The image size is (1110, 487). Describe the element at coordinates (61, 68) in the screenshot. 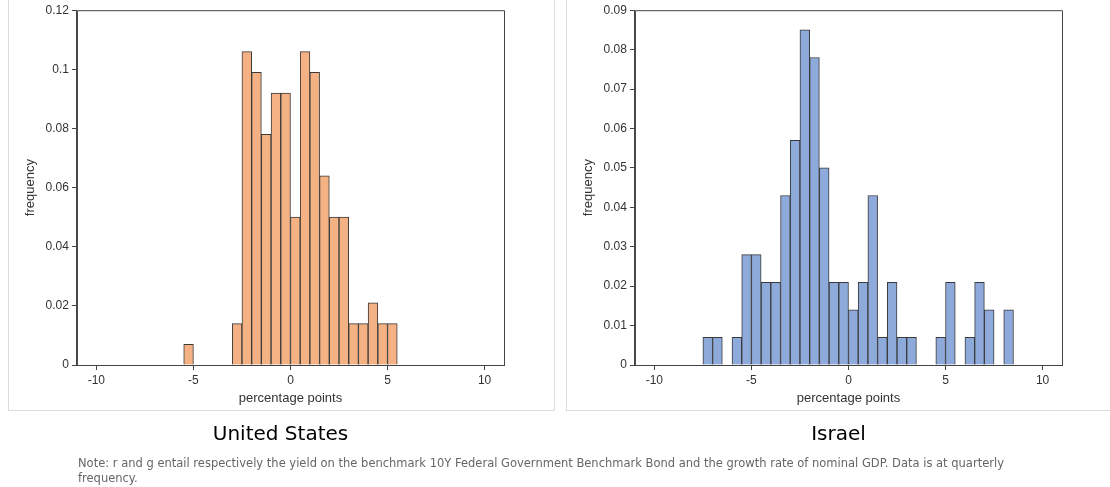

I see `y-tick-label: 0.1` at that location.